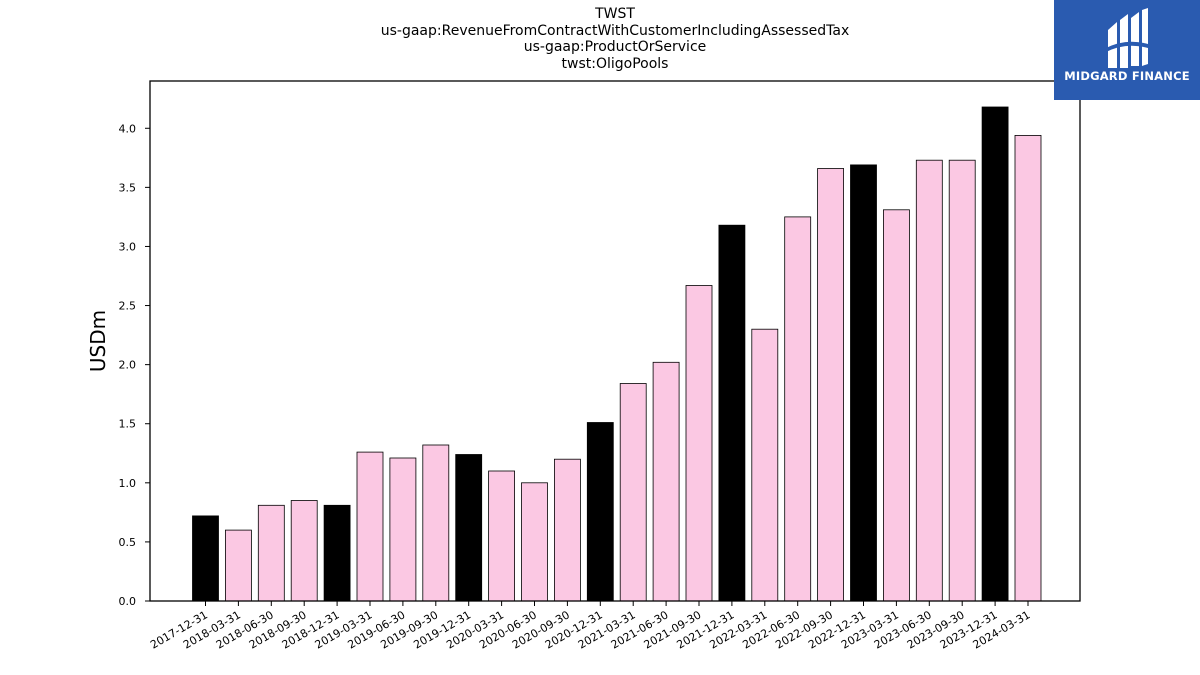  What do you see at coordinates (98, 341) in the screenshot?
I see `y-axis-label: USDm` at bounding box center [98, 341].